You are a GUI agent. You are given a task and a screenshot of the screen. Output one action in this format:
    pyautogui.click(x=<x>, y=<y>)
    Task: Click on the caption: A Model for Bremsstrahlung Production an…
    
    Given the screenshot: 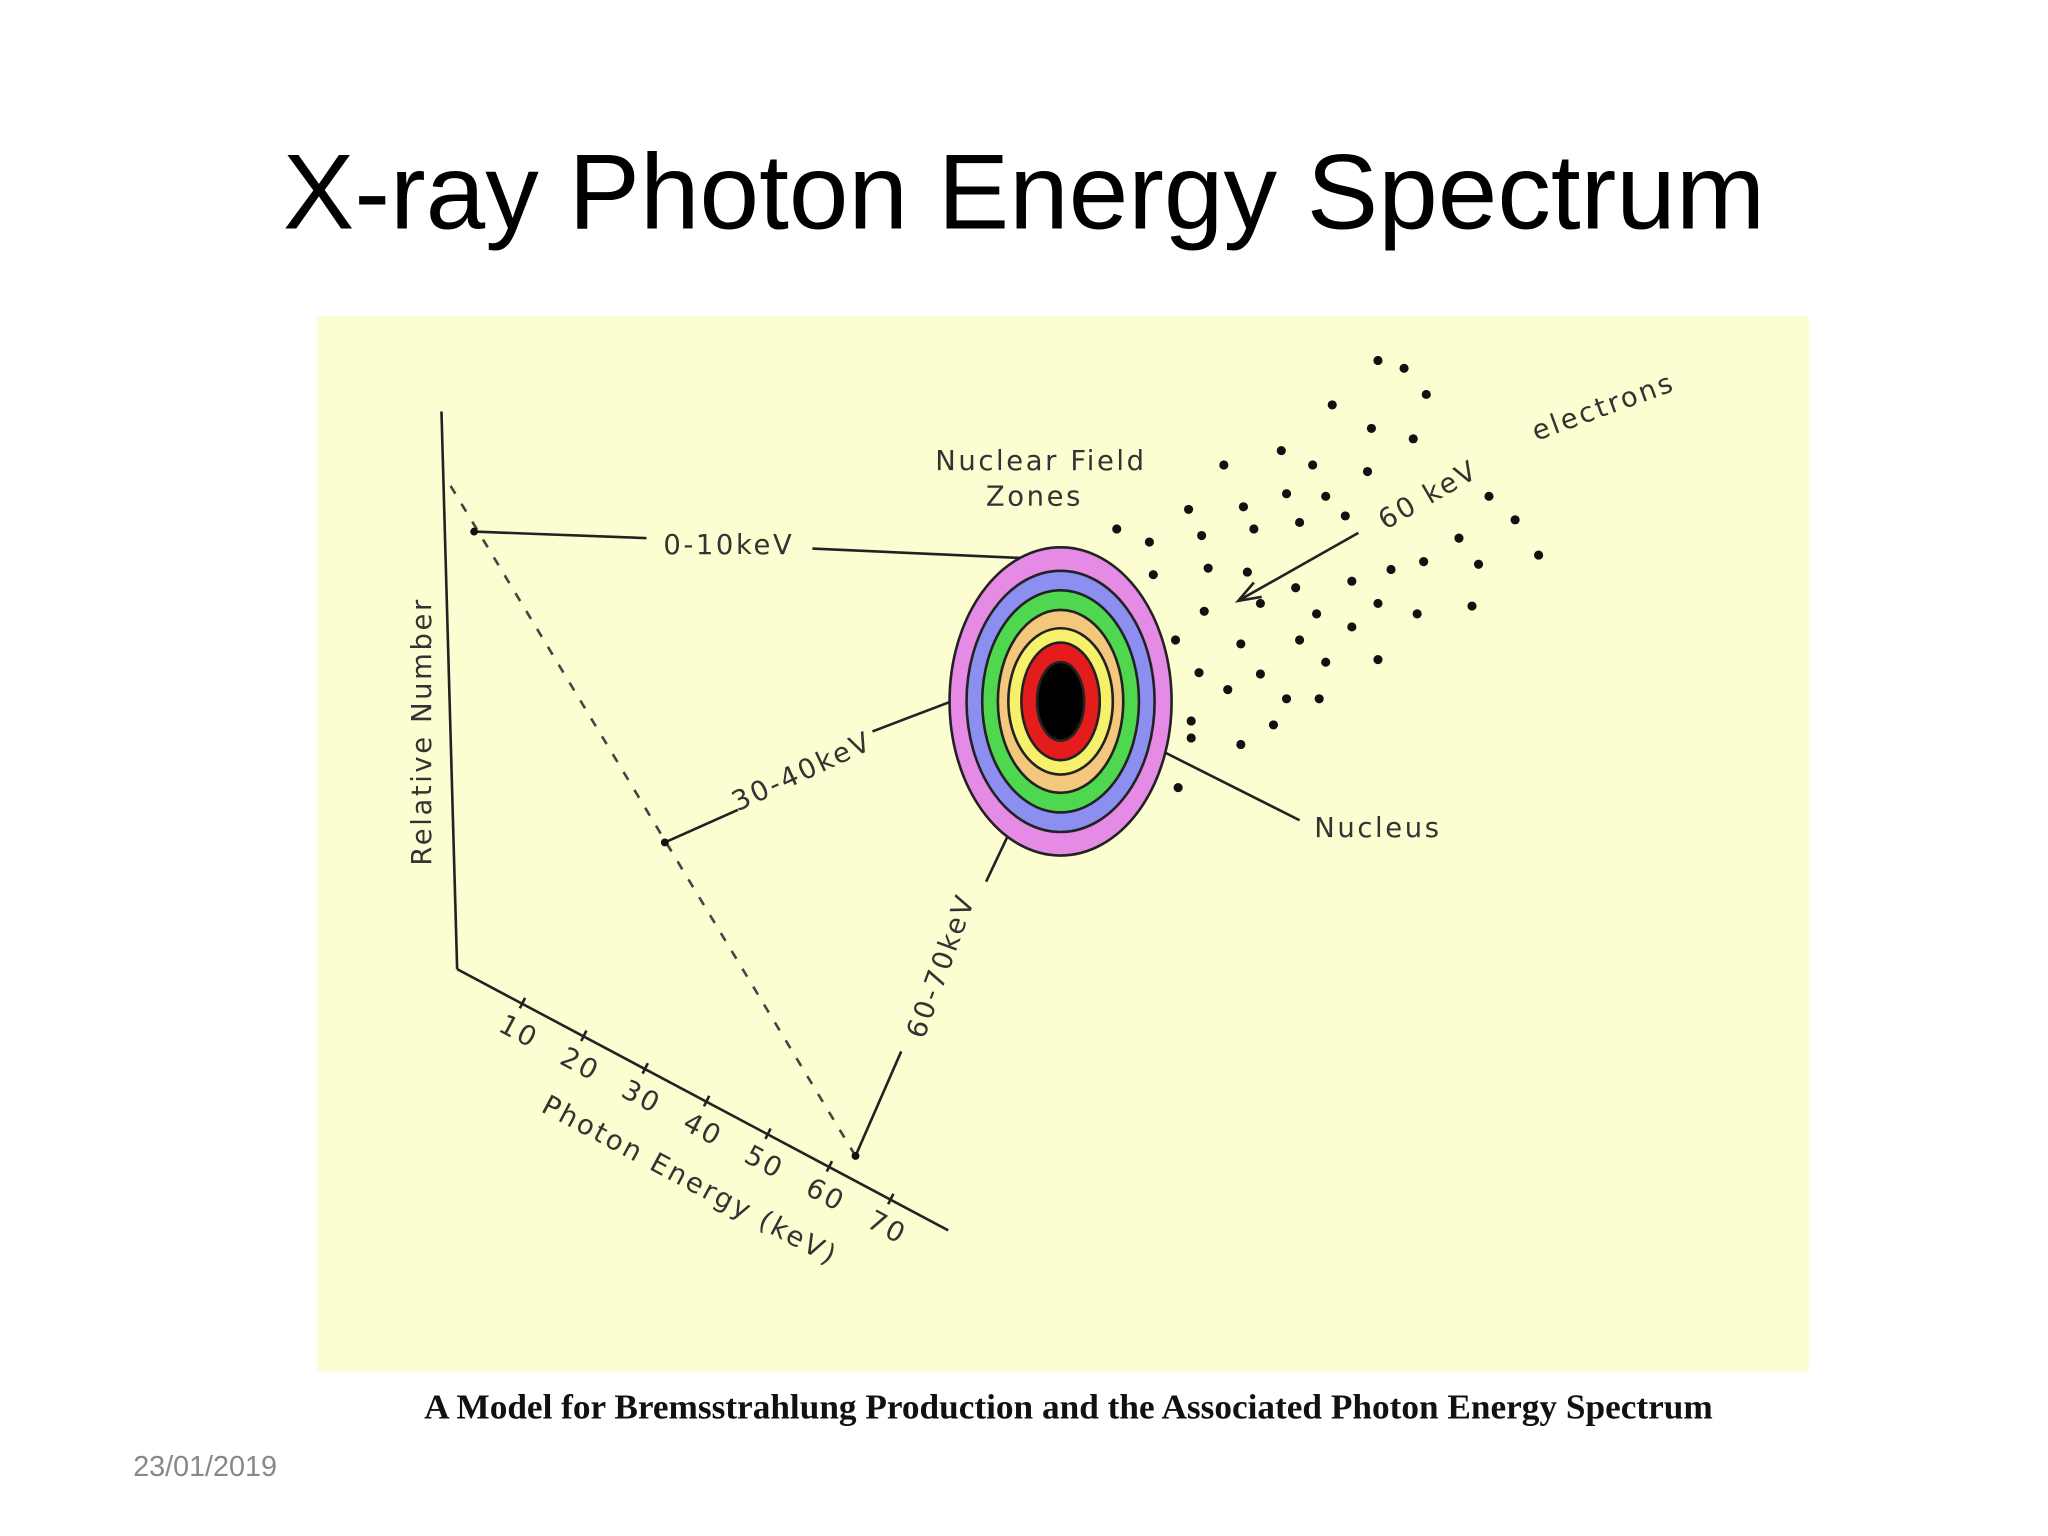 What is the action you would take?
    pyautogui.click(x=1068, y=1406)
    